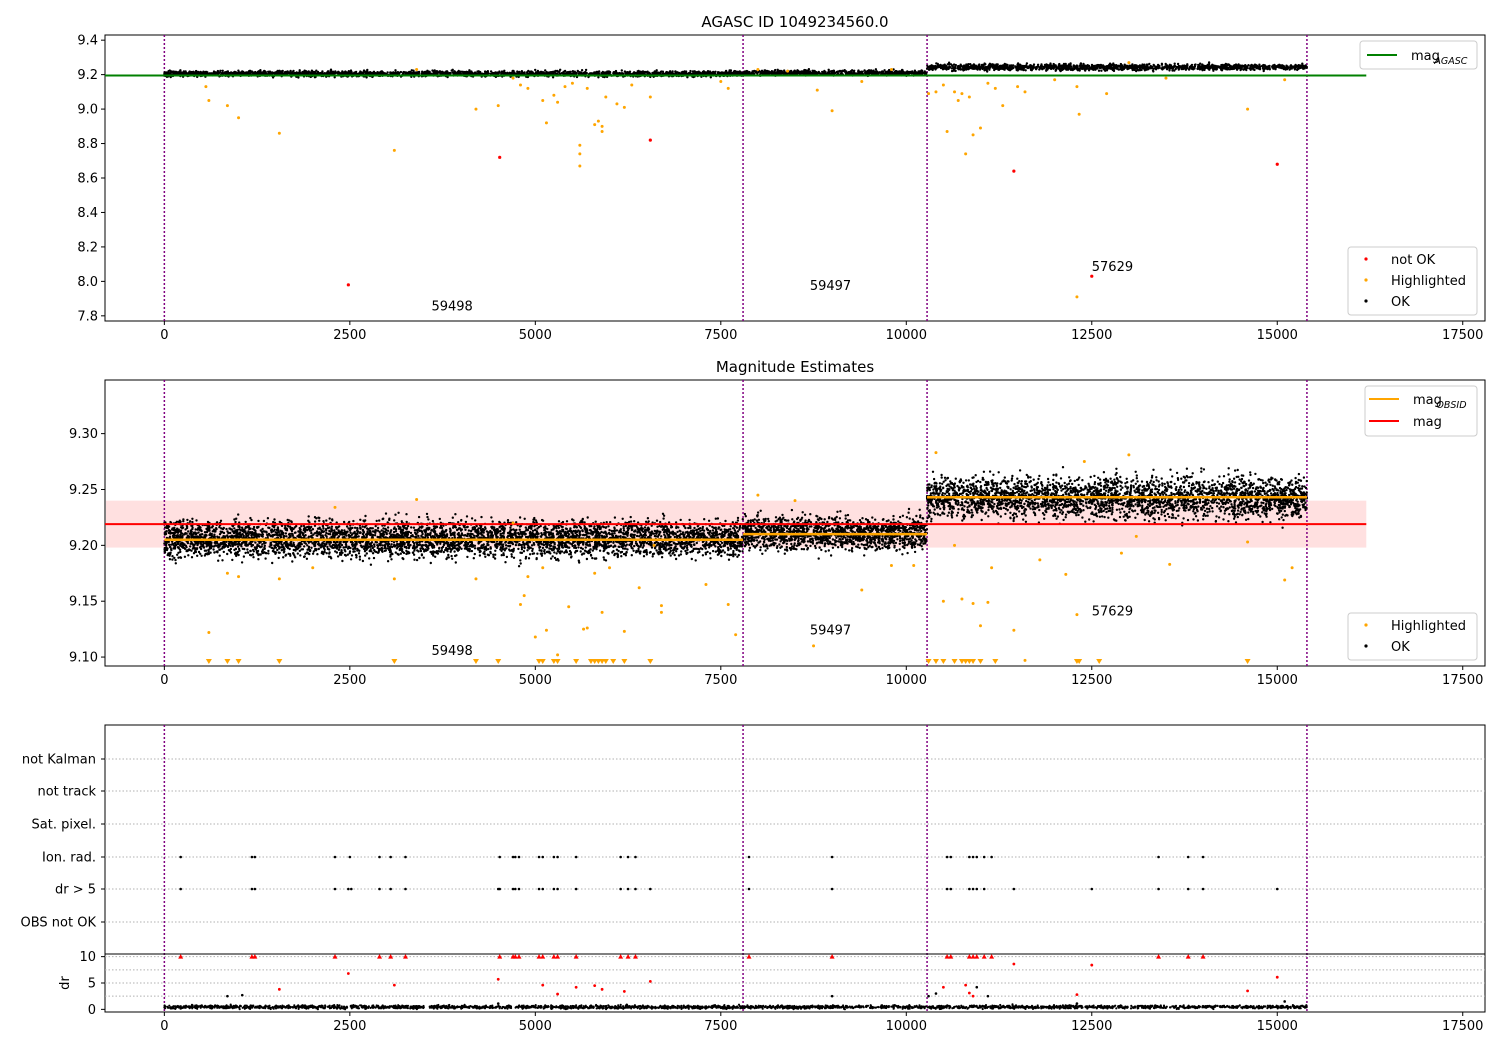 This screenshot has height=1054, width=1500. I want to click on dr-ytick-label: 0, so click(92, 1010).